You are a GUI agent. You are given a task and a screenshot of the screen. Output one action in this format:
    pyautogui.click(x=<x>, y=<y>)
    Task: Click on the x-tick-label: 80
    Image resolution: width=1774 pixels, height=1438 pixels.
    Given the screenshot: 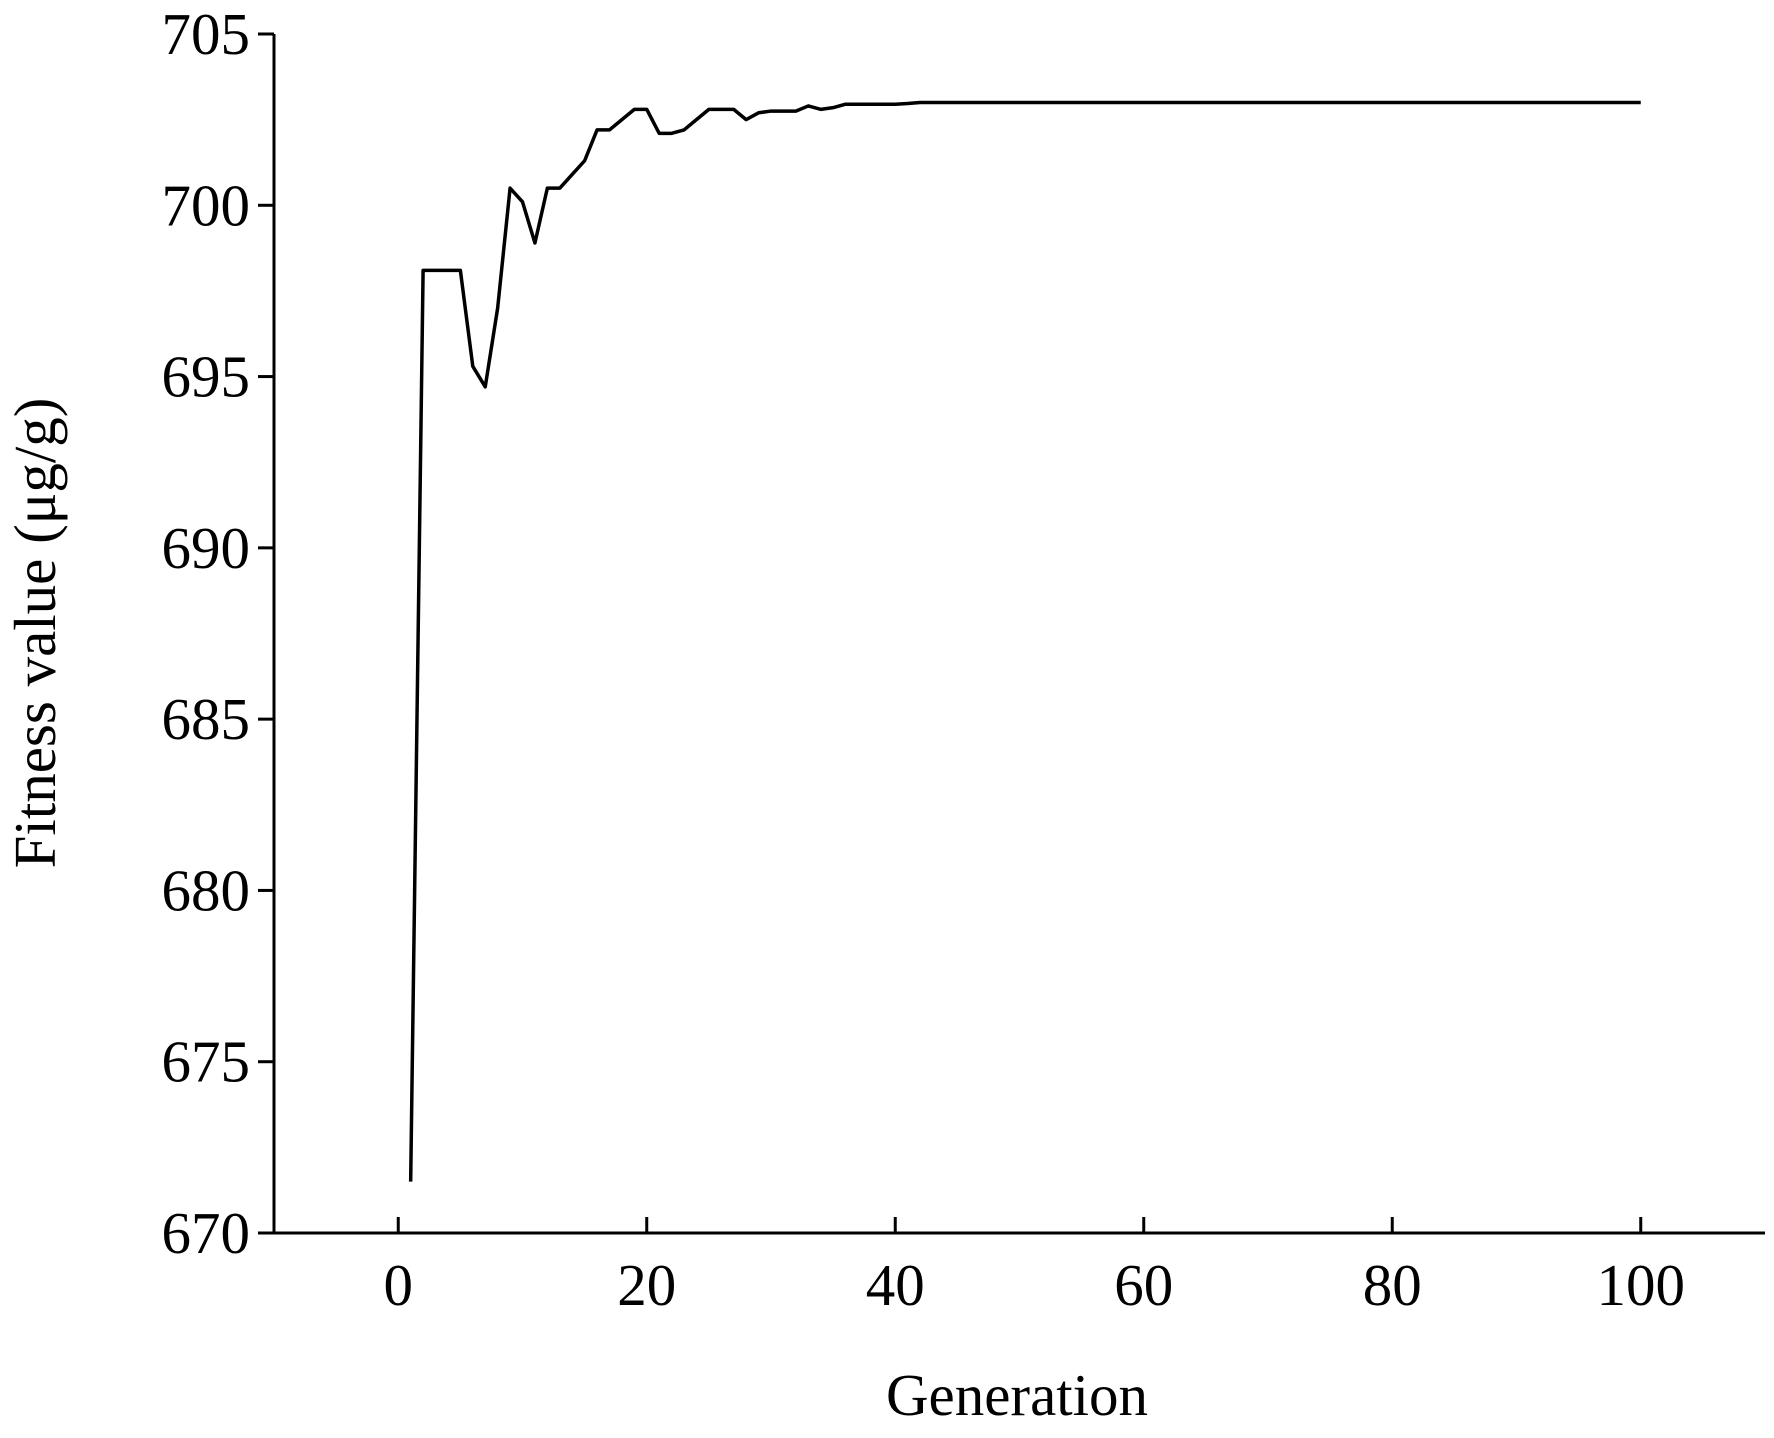 What is the action you would take?
    pyautogui.click(x=1392, y=1285)
    